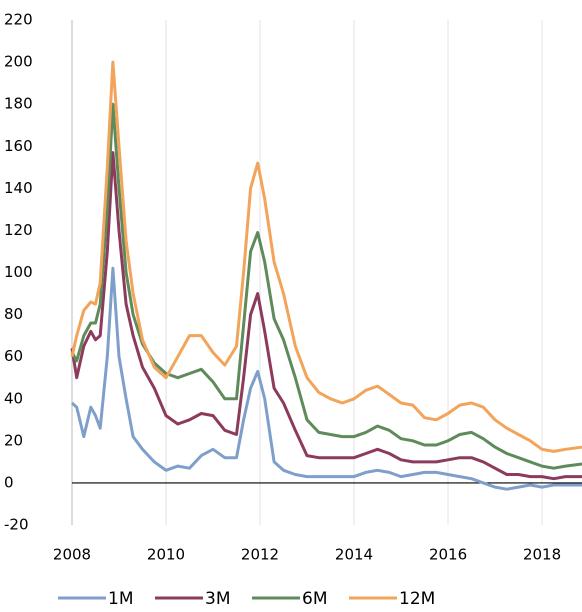 The image size is (582, 612). What do you see at coordinates (166, 555) in the screenshot?
I see `x-tick-label: 2010` at bounding box center [166, 555].